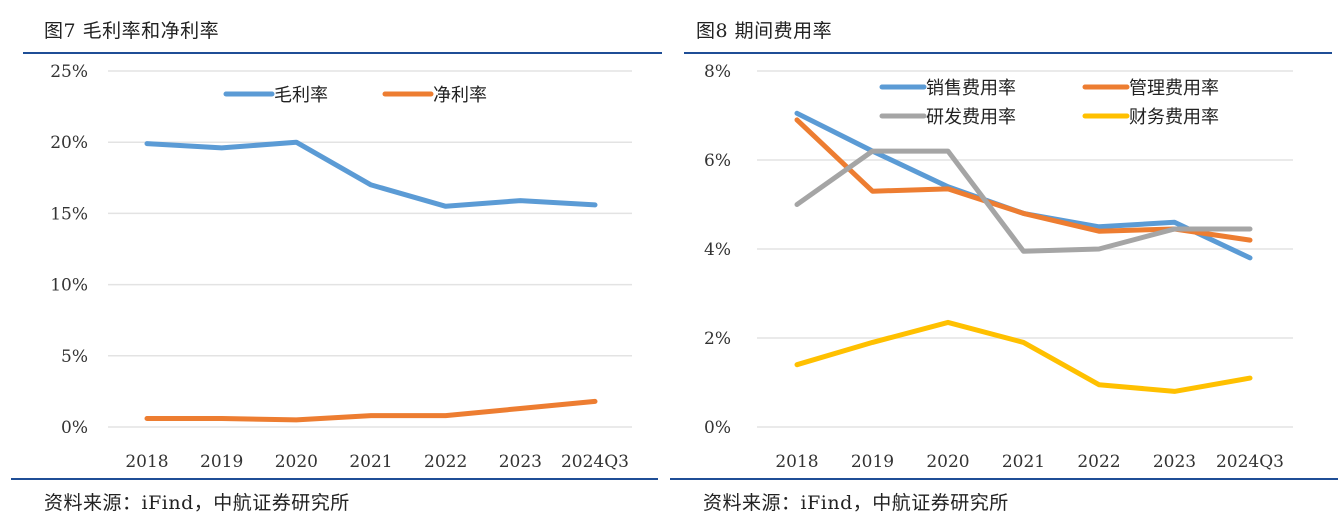  I want to click on legend-label: 销售费用率, so click(971, 88).